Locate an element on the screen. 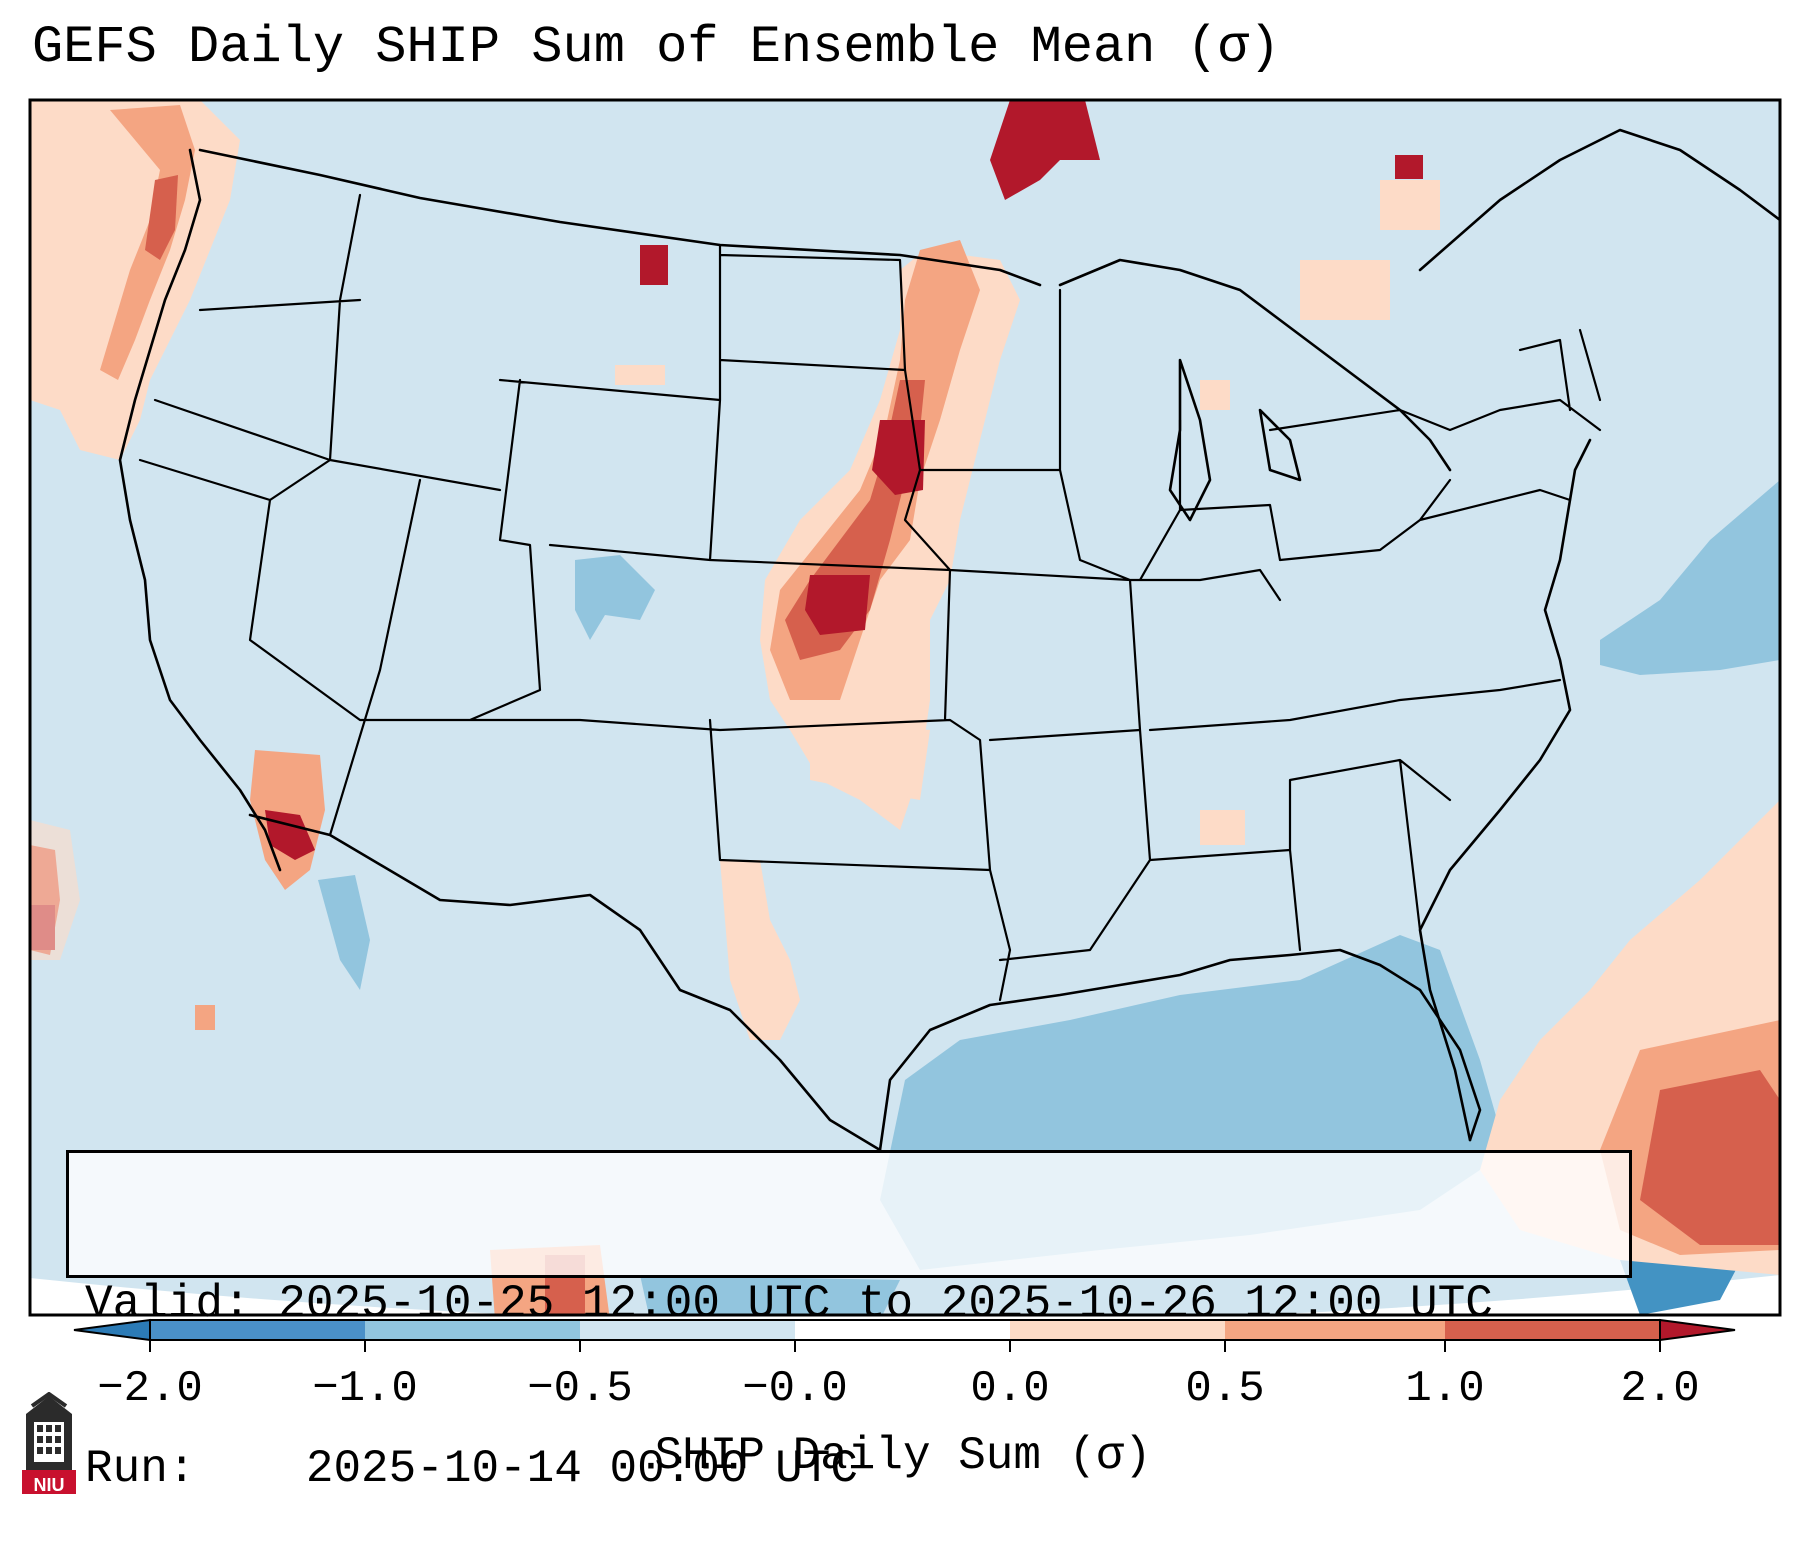 Image resolution: width=1803 pixels, height=1552 pixels. plains-extreme-anomaly-north is located at coordinates (898, 457).